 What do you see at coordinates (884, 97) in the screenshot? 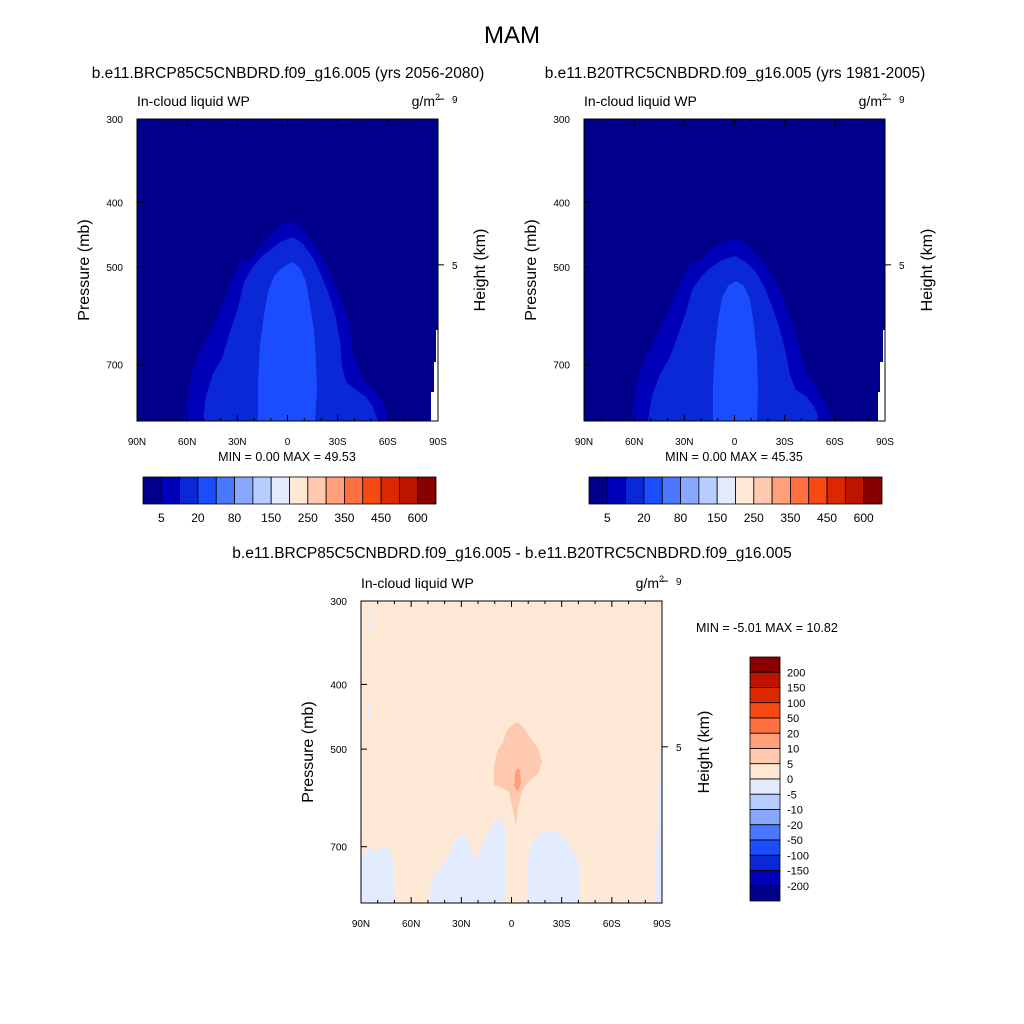
I see `panel-2-units-exponent: 2` at bounding box center [884, 97].